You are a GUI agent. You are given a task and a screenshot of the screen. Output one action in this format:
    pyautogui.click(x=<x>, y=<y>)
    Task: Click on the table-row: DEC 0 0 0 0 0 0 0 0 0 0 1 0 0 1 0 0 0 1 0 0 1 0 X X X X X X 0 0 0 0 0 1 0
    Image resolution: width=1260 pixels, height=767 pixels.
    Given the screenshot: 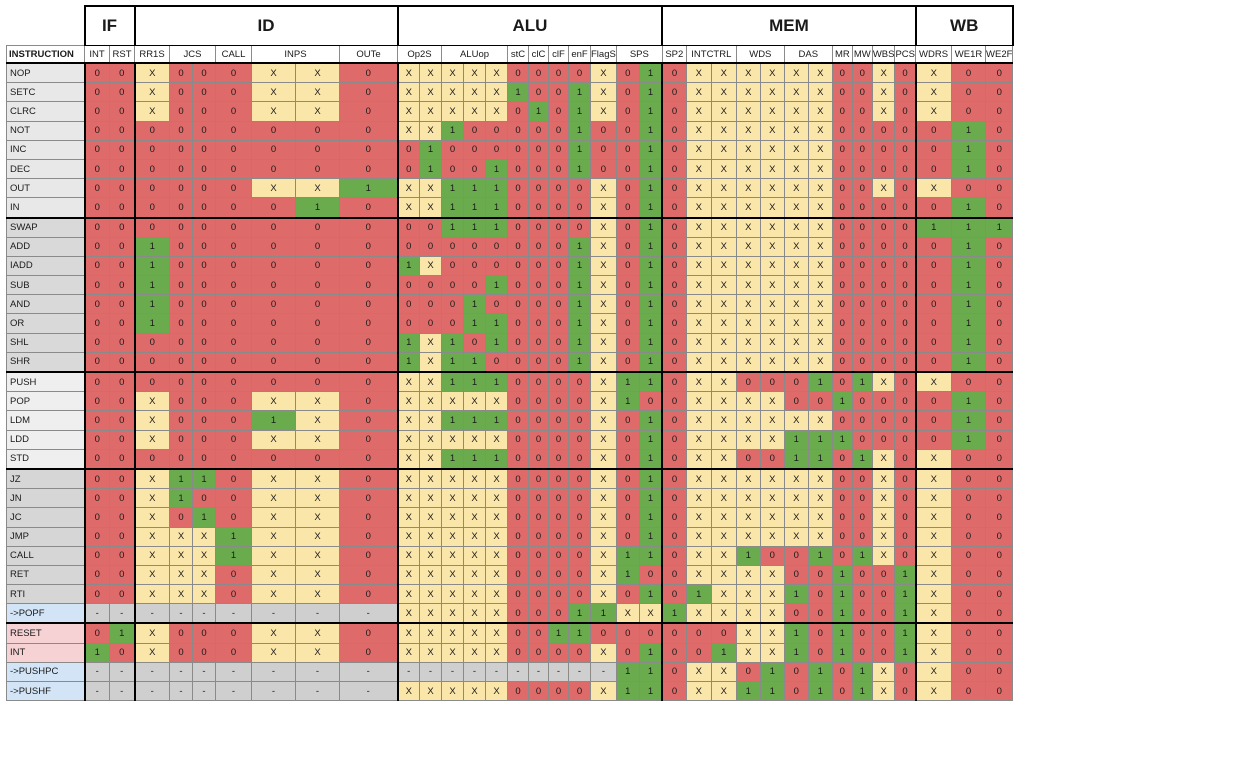 What is the action you would take?
    pyautogui.click(x=510, y=169)
    